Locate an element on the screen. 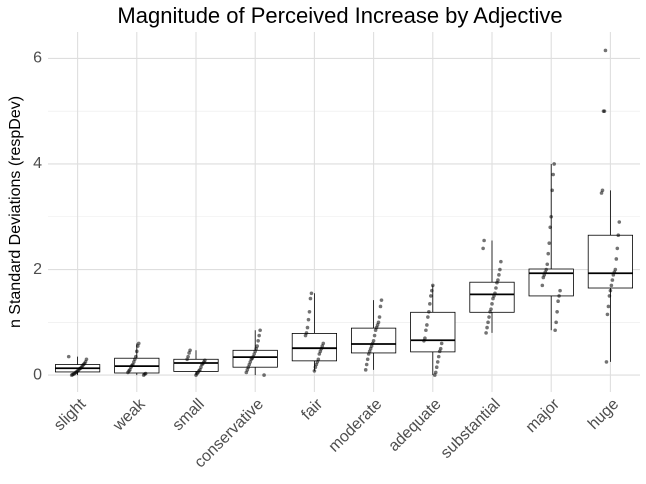  x-tick-label: huge is located at coordinates (603, 414).